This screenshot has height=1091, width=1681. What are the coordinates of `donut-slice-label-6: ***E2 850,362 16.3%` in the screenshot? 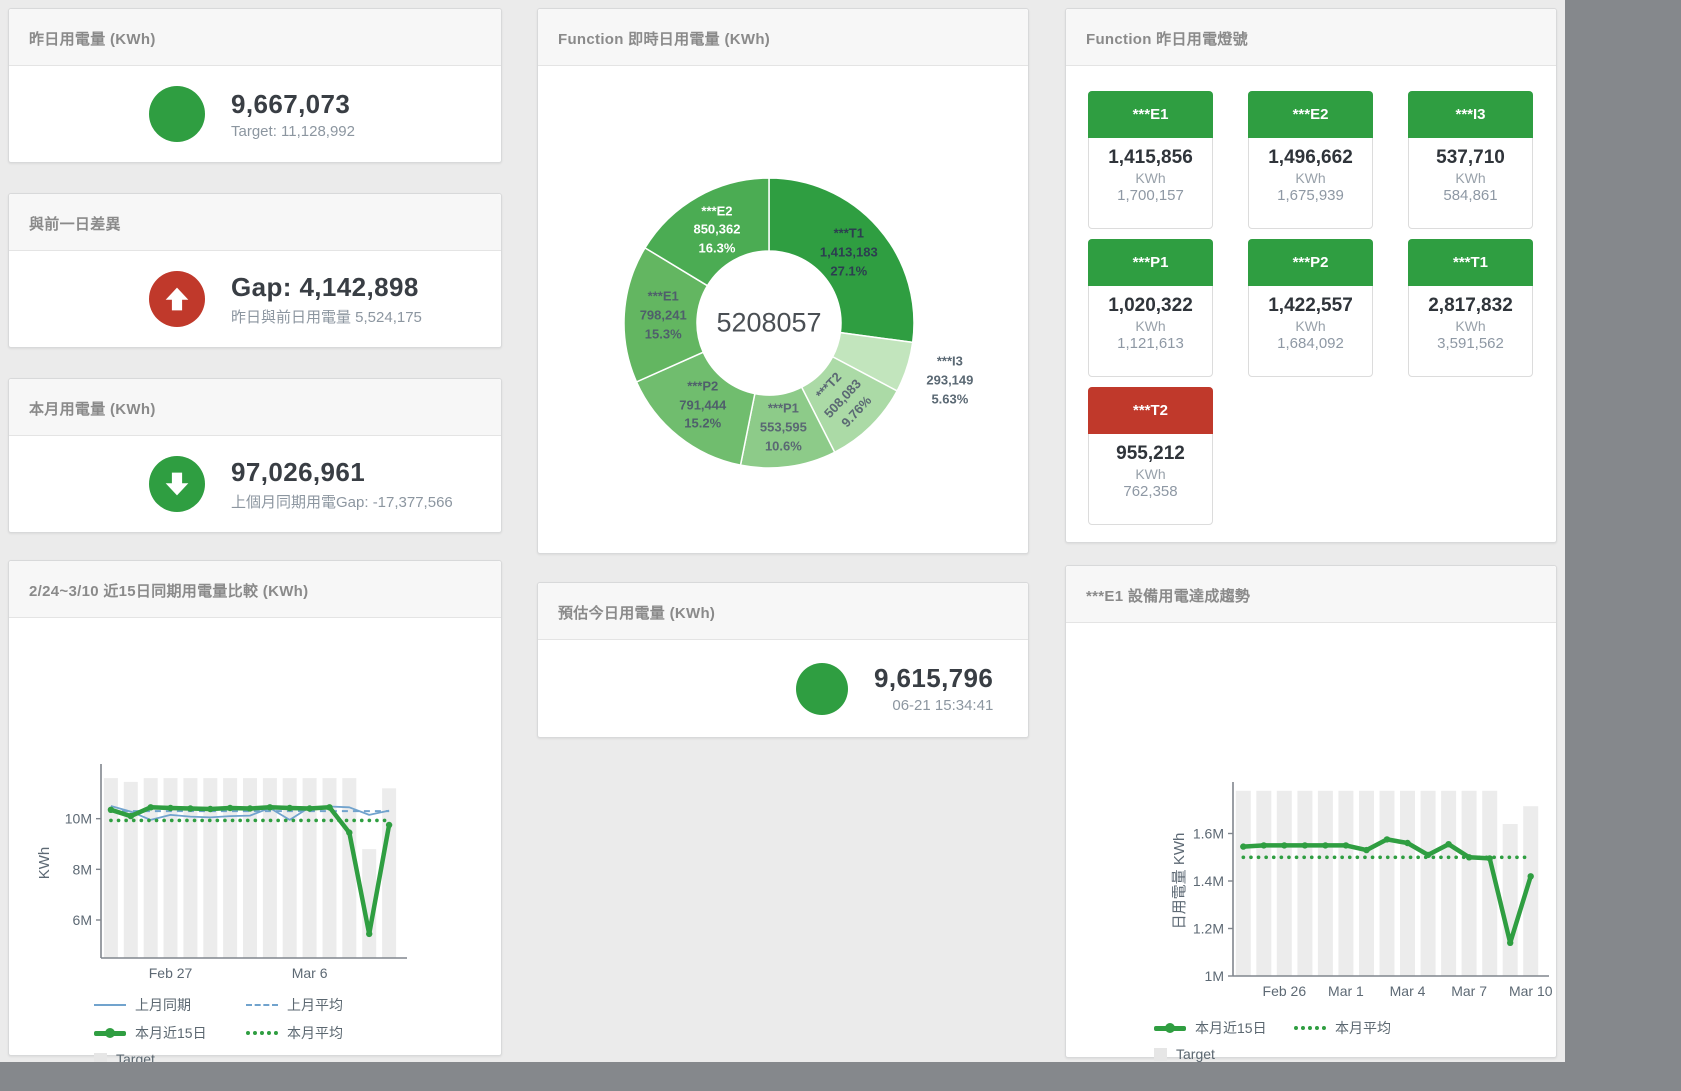 It's located at (717, 230).